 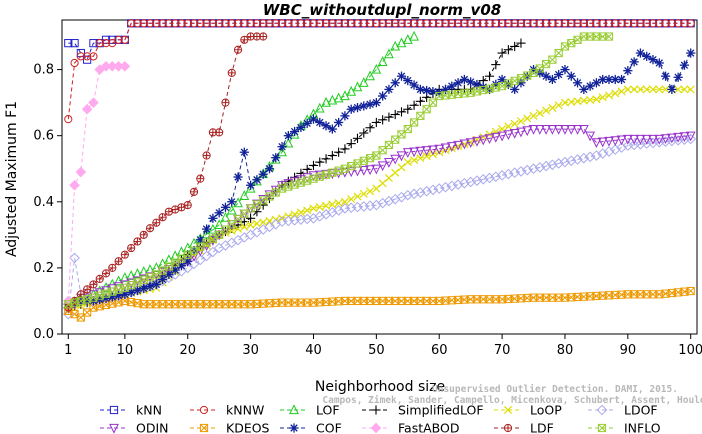 I want to click on legend-label: LOF, so click(x=328, y=410).